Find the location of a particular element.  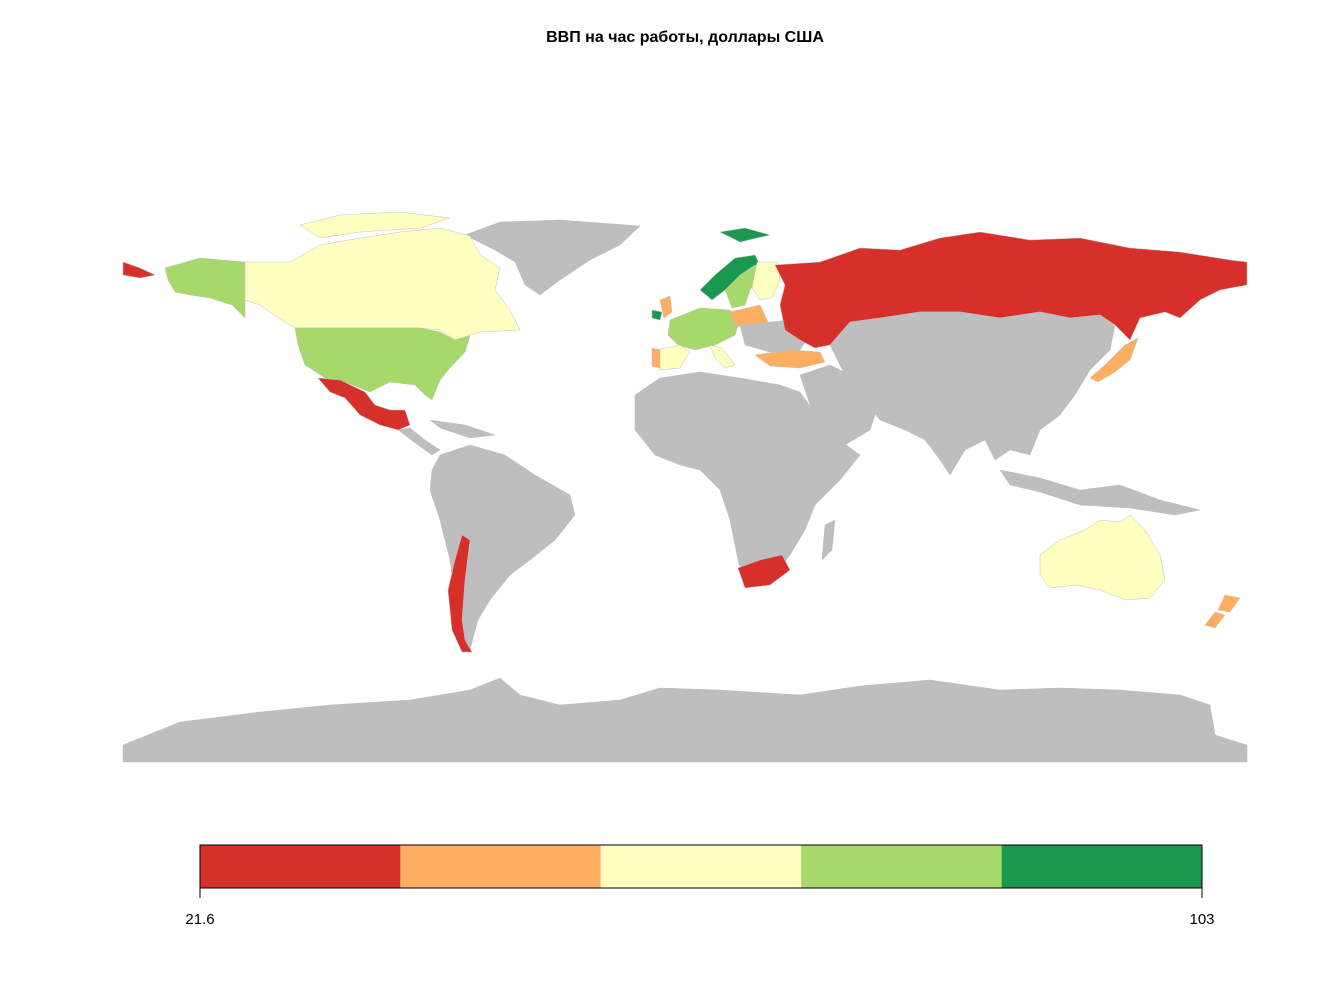

legend-border is located at coordinates (701, 866).